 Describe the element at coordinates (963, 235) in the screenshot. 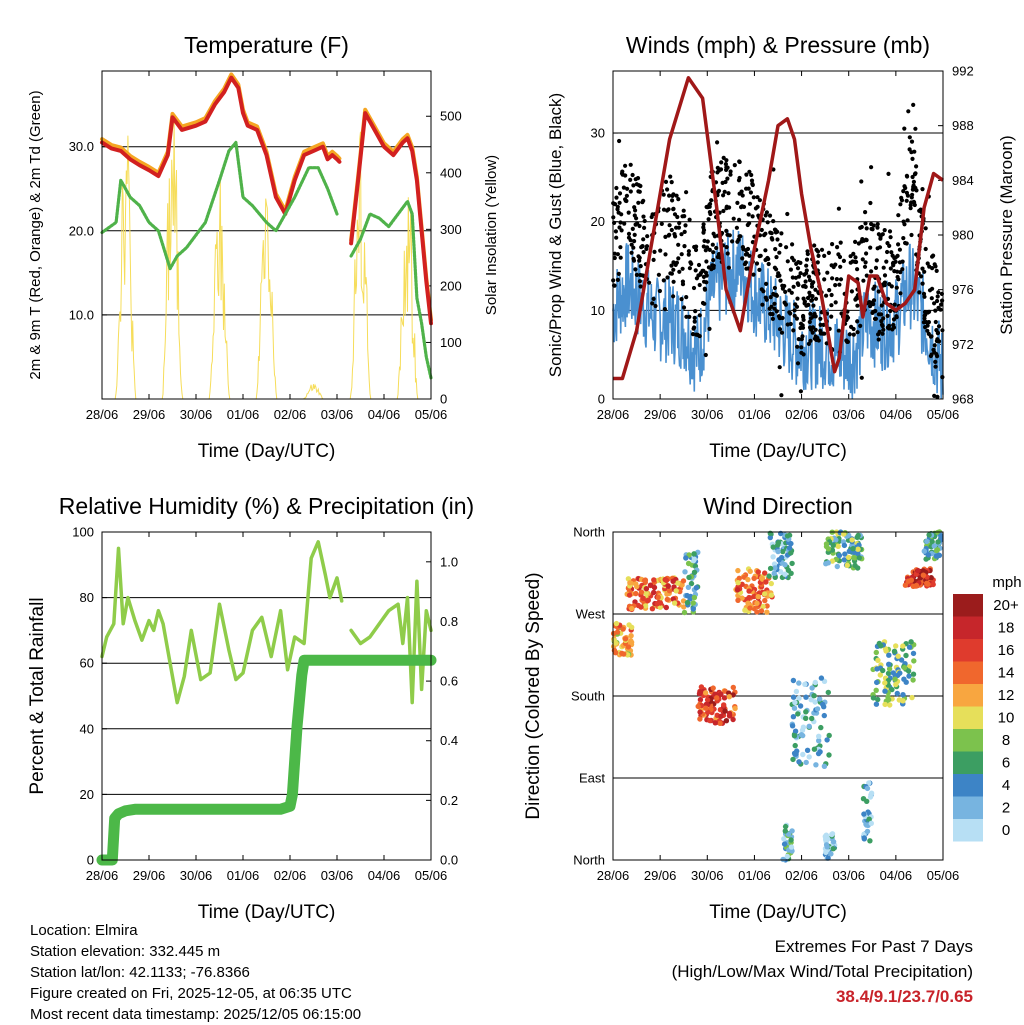

I see `winds-ytick-right-label: 980` at that location.